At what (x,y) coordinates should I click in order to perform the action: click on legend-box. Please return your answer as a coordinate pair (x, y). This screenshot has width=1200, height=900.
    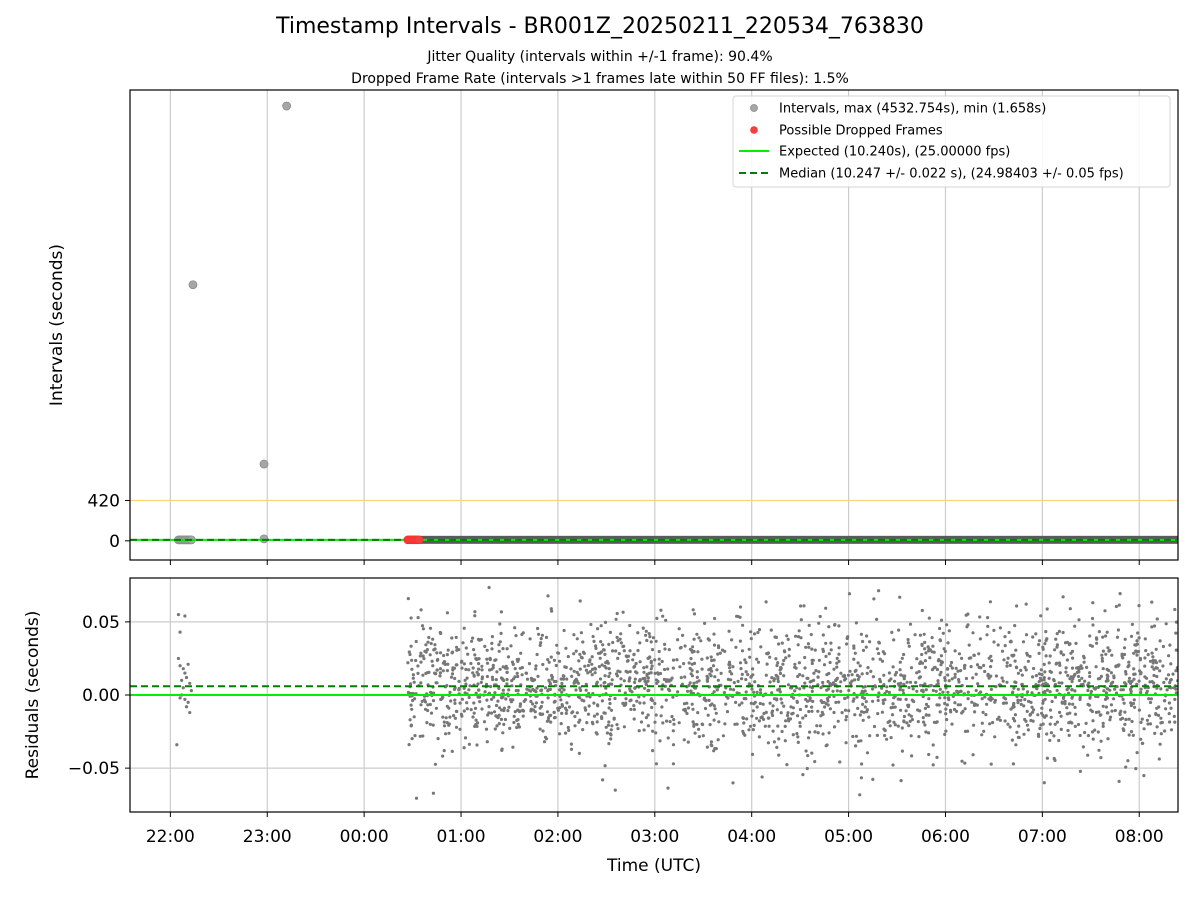
    Looking at the image, I should click on (951, 141).